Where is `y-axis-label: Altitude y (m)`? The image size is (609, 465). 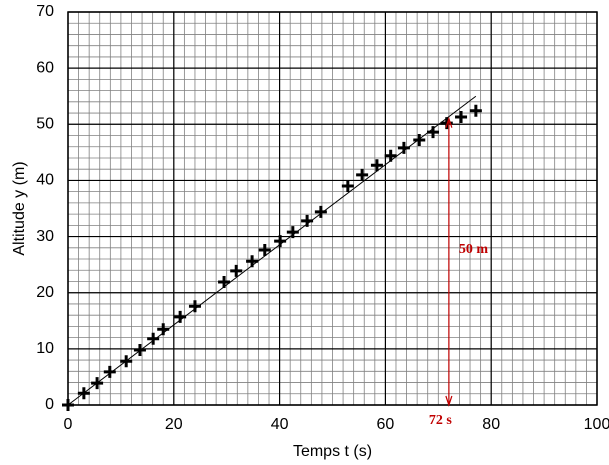
y-axis-label: Altitude y (m) is located at coordinates (19, 208).